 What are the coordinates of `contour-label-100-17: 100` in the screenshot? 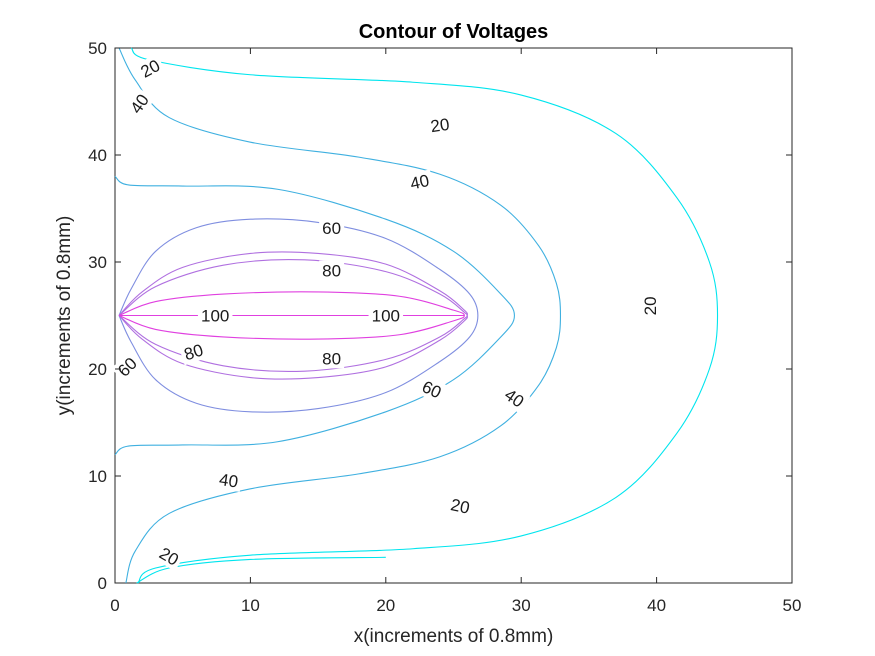 It's located at (386, 315).